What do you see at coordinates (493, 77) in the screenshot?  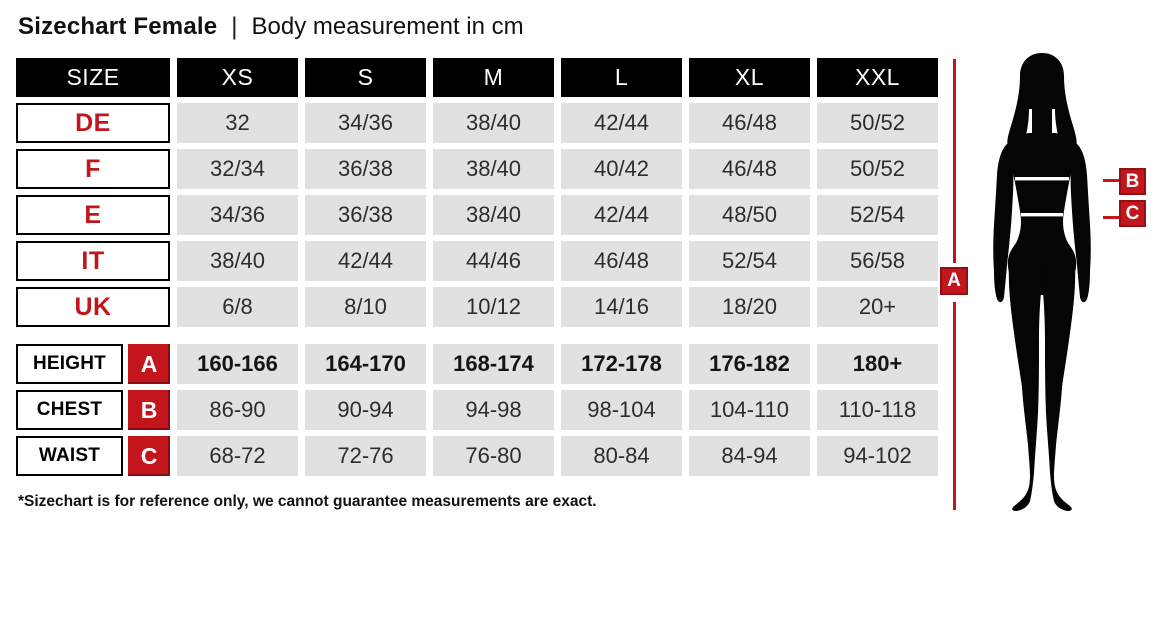 I see `column-header-m: M` at bounding box center [493, 77].